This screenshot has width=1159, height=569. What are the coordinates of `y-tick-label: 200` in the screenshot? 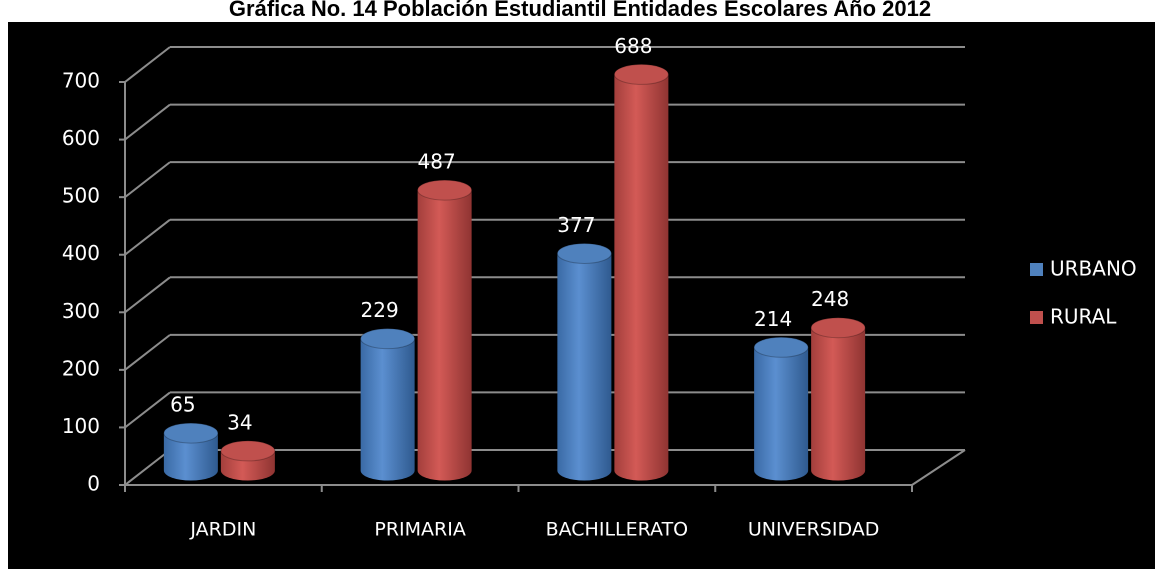 It's located at (81, 368).